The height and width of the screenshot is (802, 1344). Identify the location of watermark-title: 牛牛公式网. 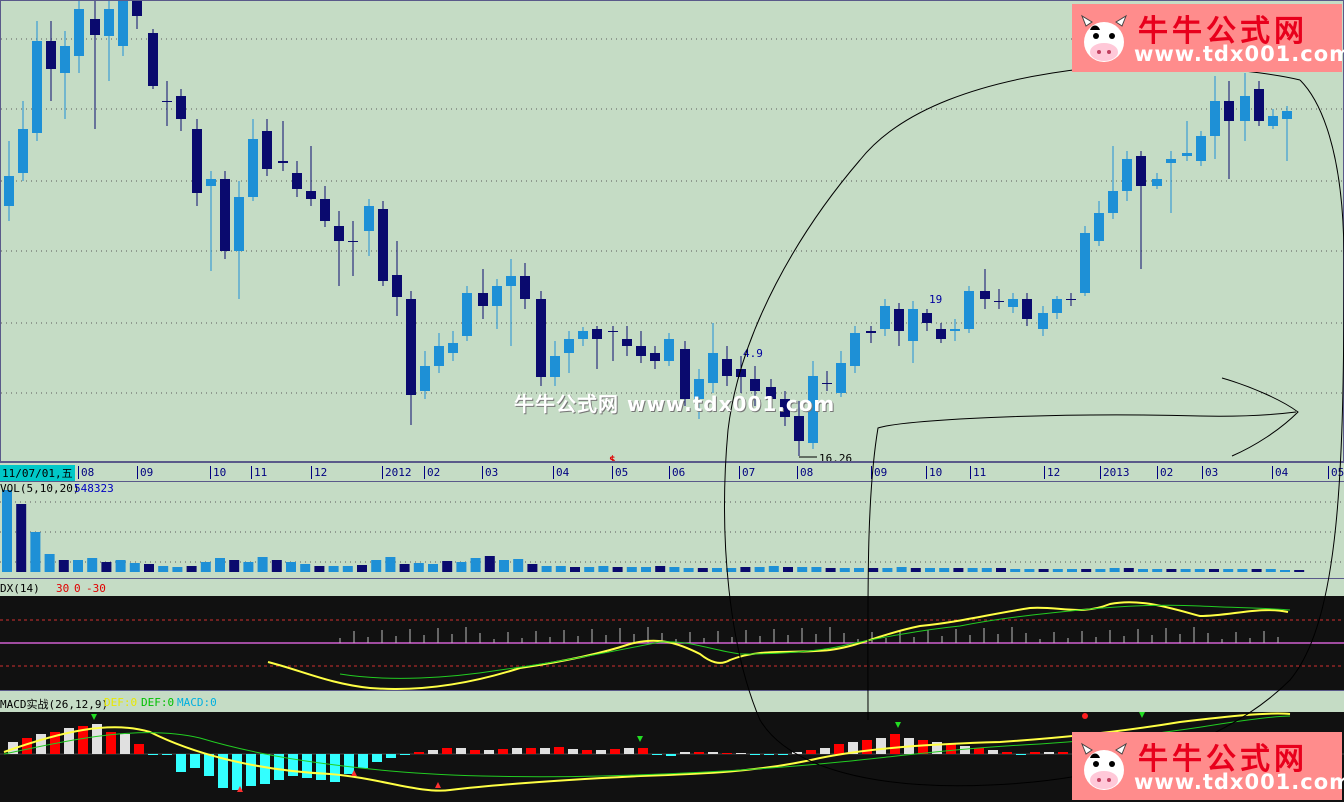
(1223, 759).